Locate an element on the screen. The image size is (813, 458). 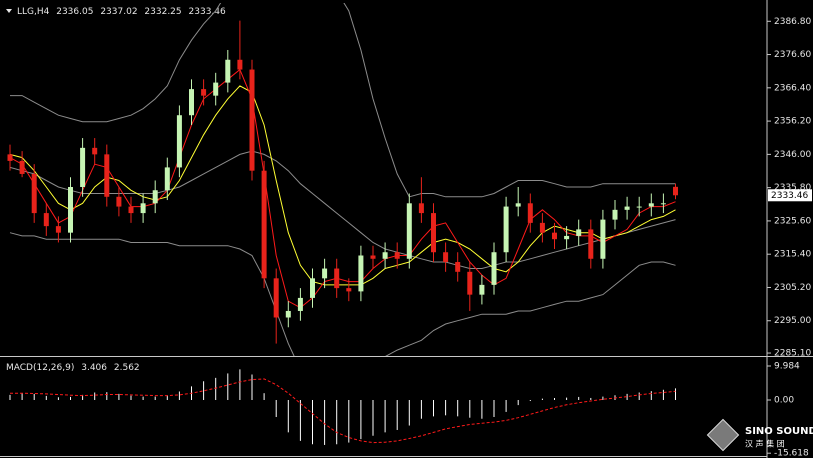
y-tick-label: 2366.40 is located at coordinates (792, 88).